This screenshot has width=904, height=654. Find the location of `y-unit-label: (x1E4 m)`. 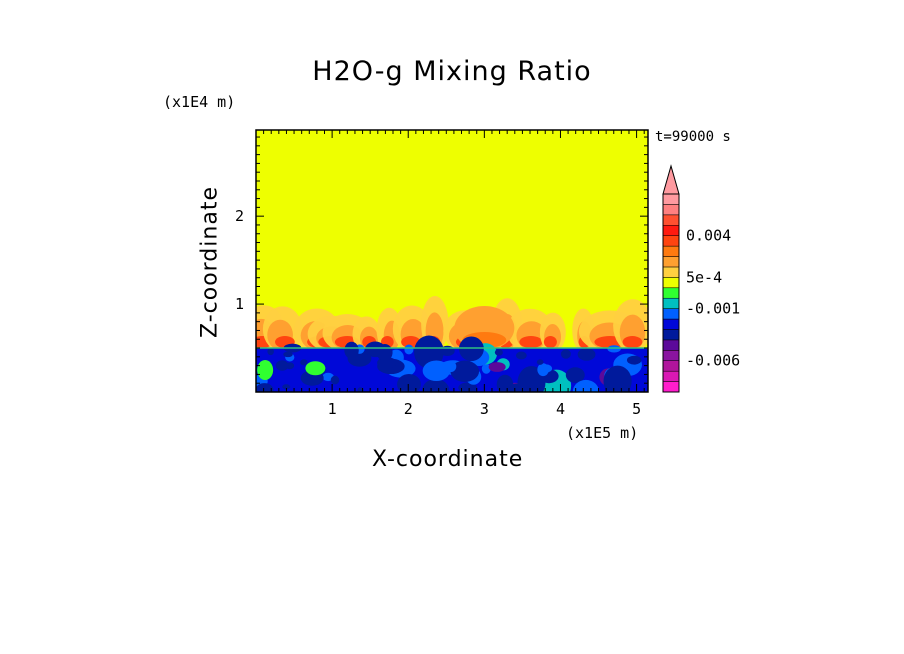

y-unit-label: (x1E4 m) is located at coordinates (199, 102).